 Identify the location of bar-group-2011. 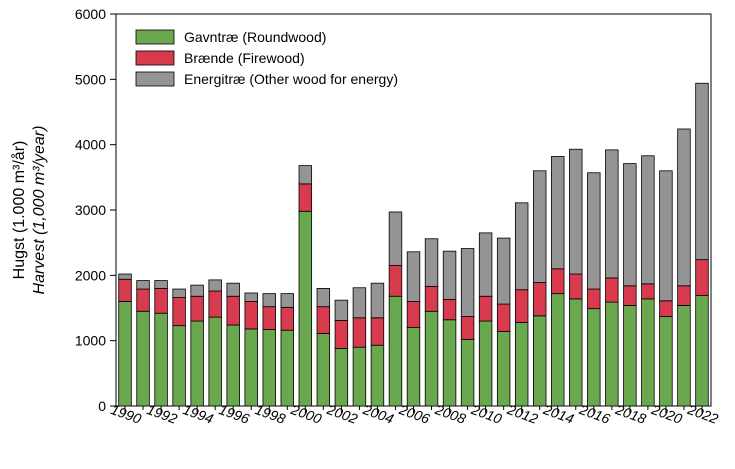
(503, 322).